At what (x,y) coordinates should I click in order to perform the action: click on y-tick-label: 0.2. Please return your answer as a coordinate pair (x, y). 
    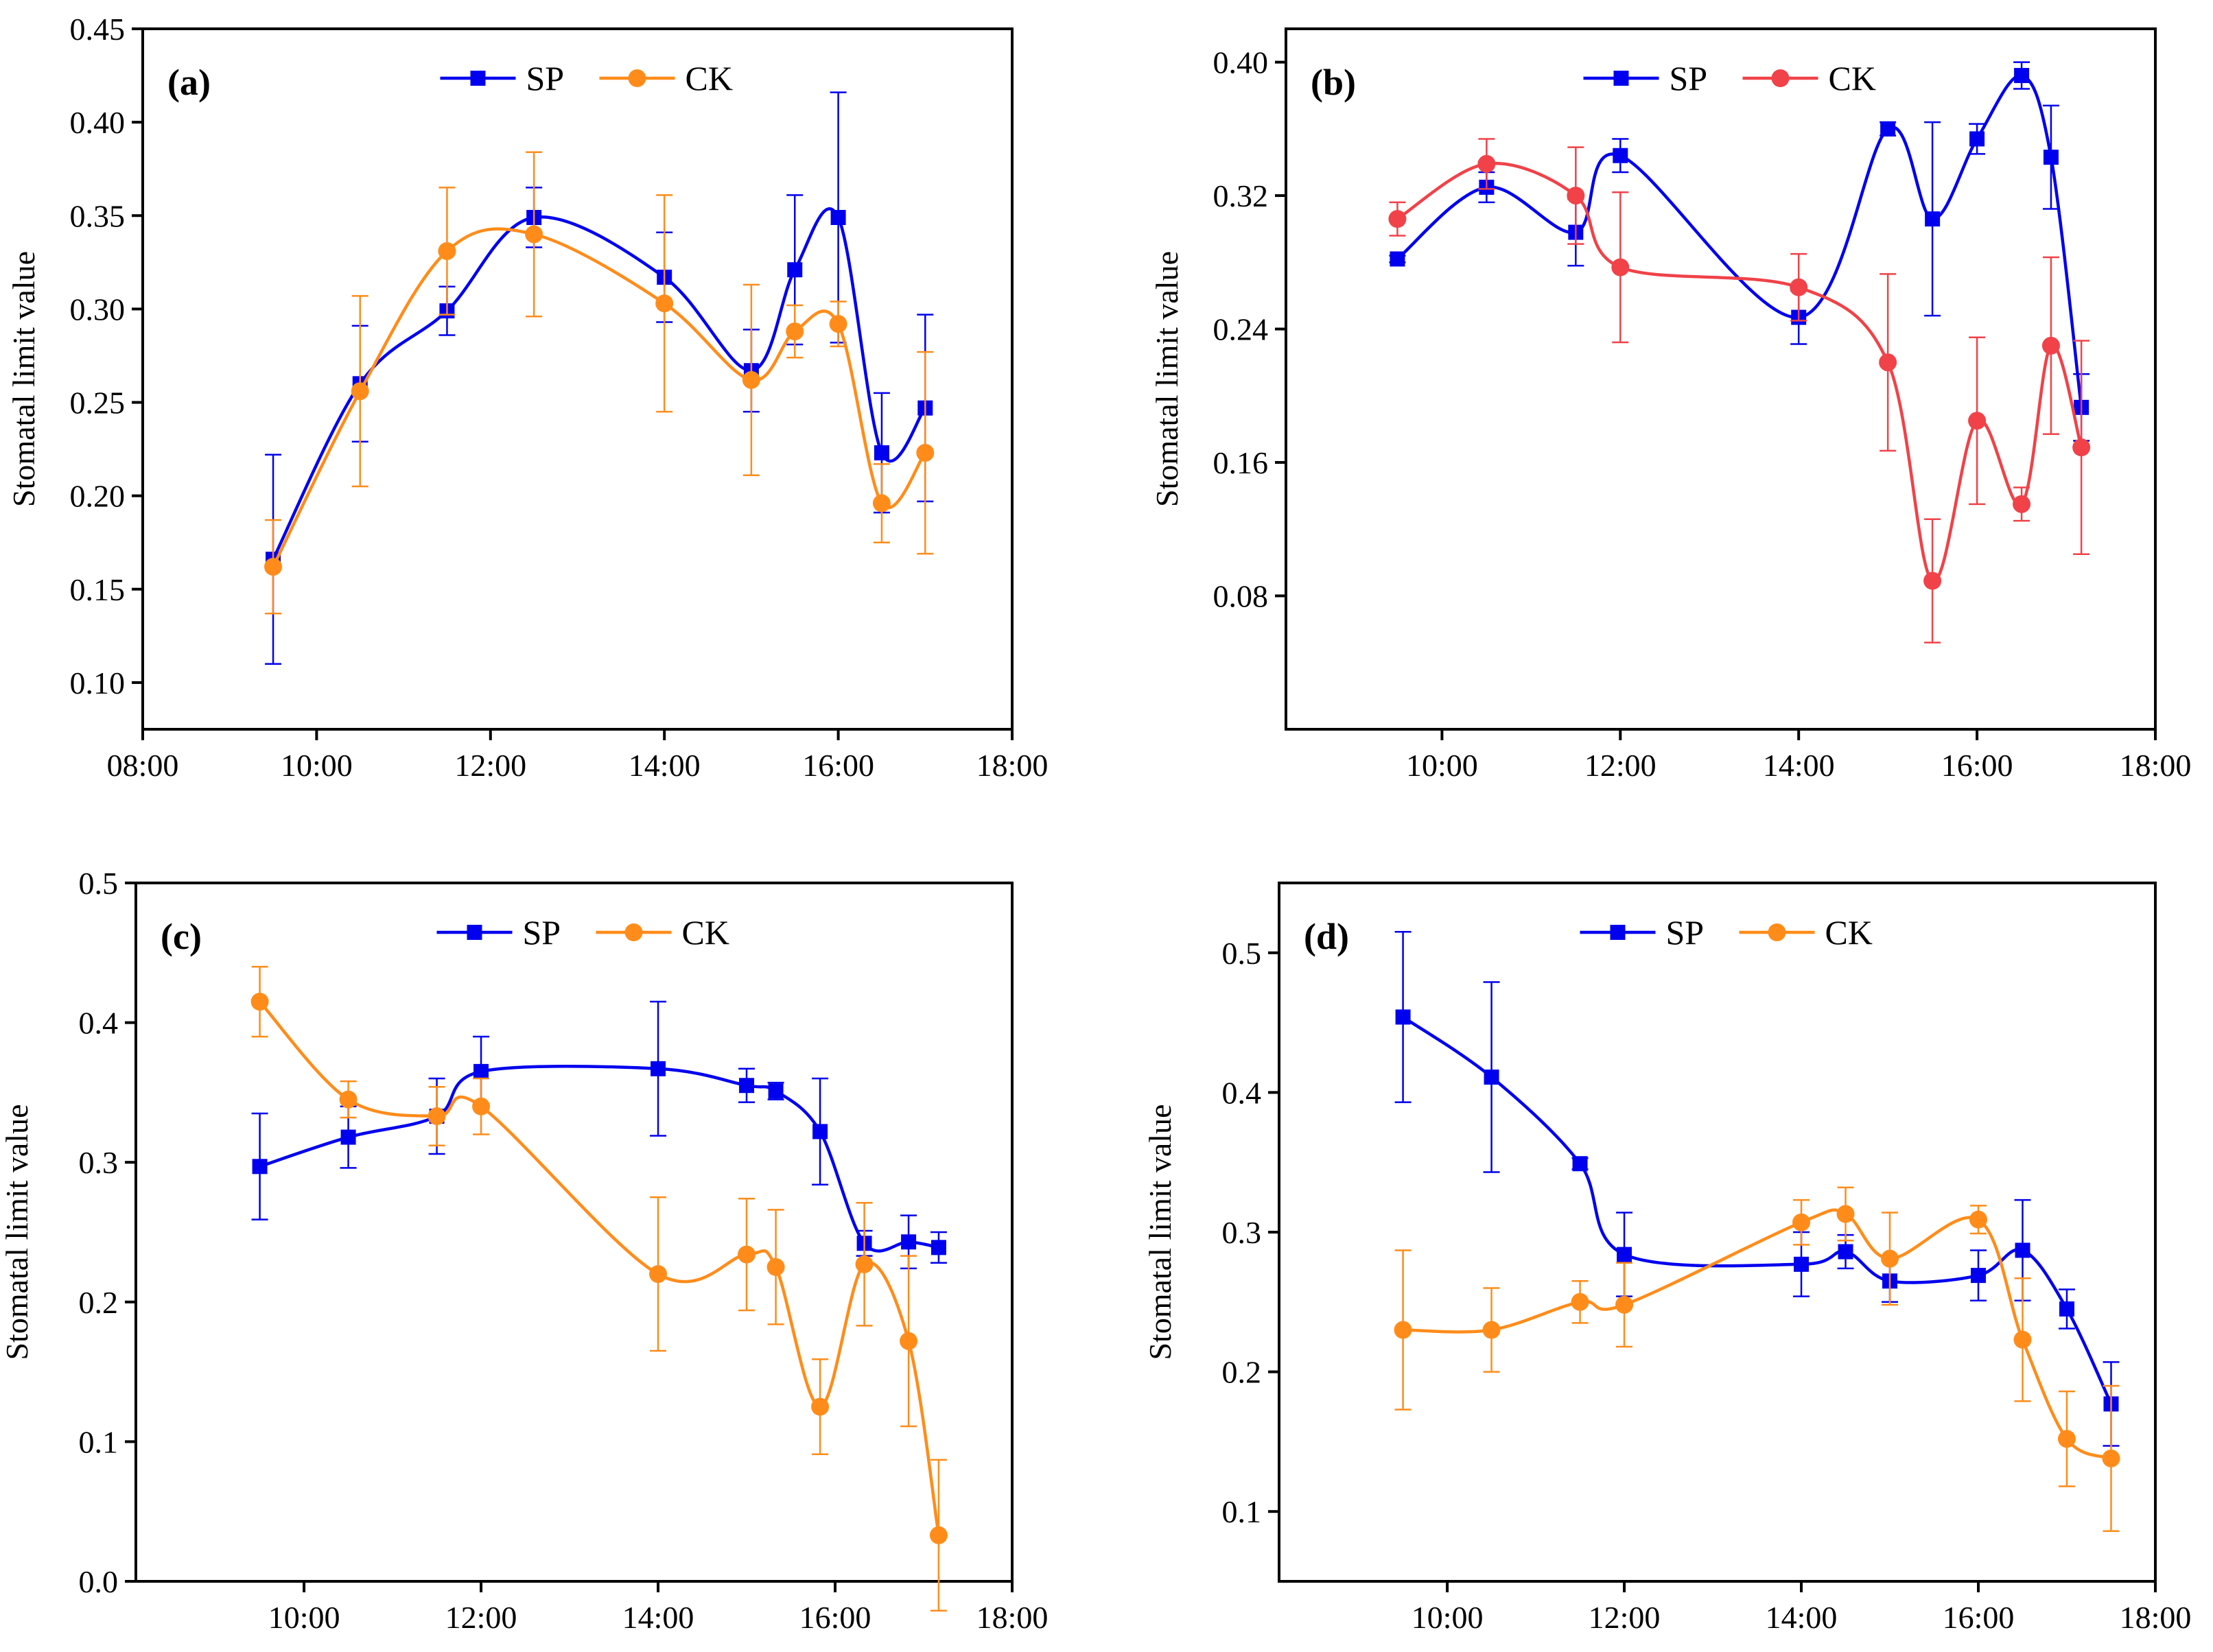
    Looking at the image, I should click on (99, 1302).